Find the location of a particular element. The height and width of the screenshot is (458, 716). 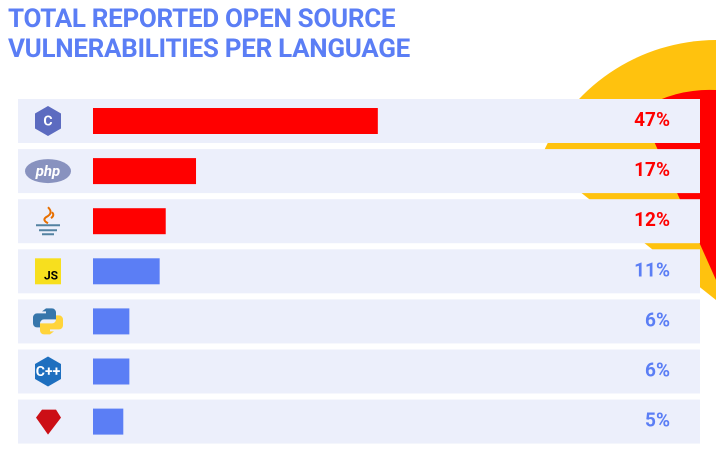

language-logo: C is located at coordinates (48, 121).